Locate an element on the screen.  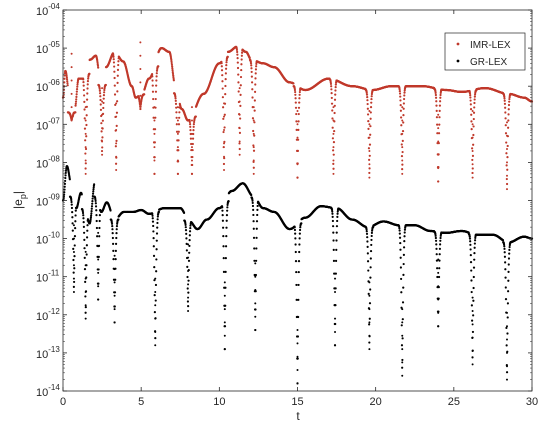
legend-label-gr-lex: GR-LEX is located at coordinates (489, 62).